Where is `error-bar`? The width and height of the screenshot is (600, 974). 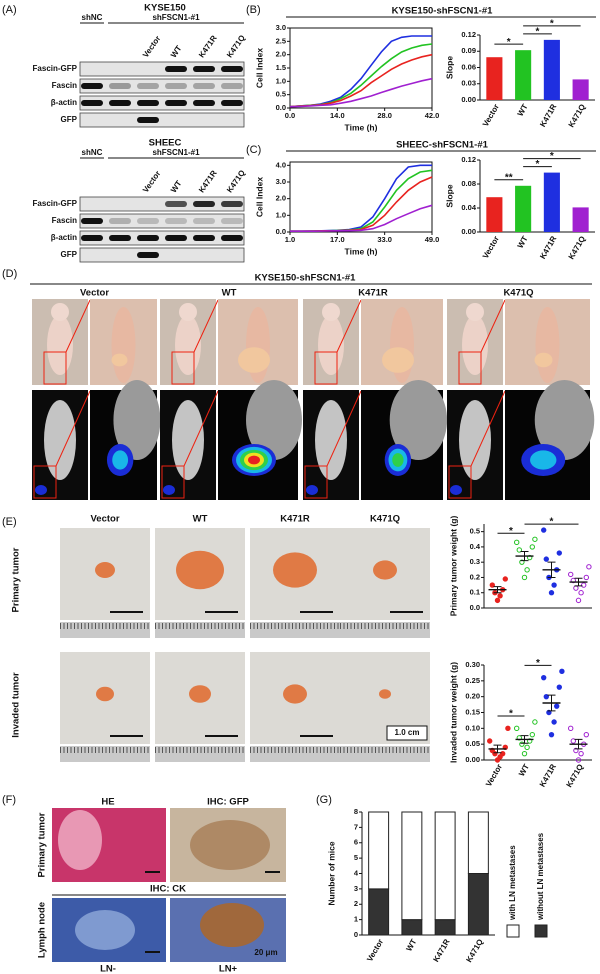 error-bar is located at coordinates (551, 569).